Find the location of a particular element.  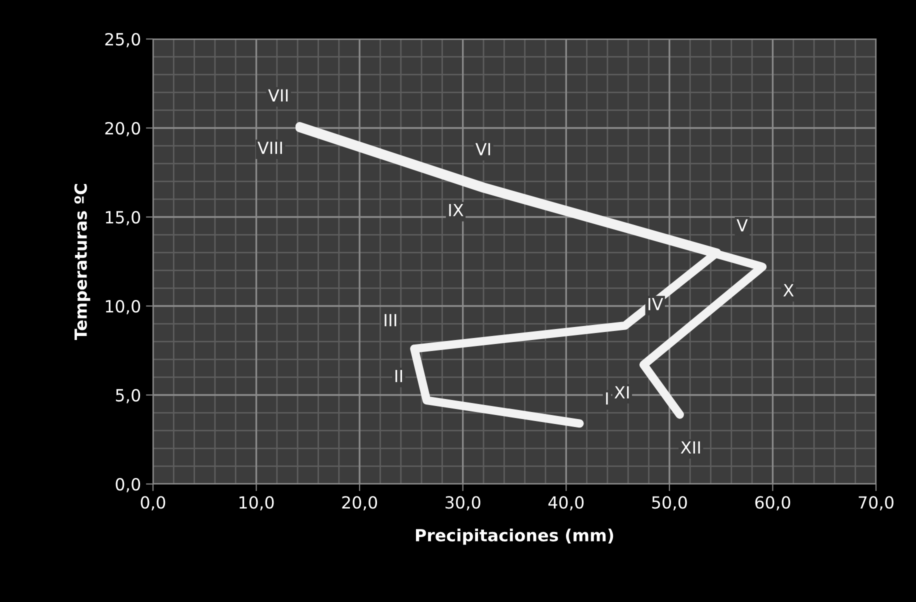

y-tick-label: 5,0 is located at coordinates (128, 396).